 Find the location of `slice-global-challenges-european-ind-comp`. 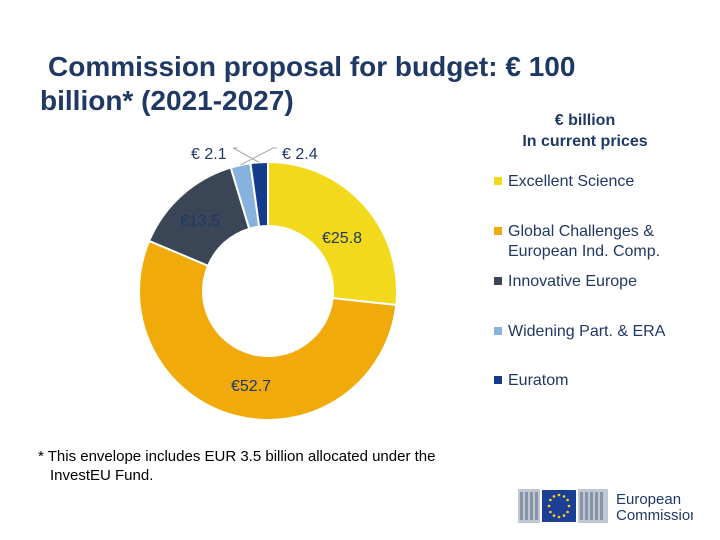

slice-global-challenges-european-ind-comp is located at coordinates (268, 330).